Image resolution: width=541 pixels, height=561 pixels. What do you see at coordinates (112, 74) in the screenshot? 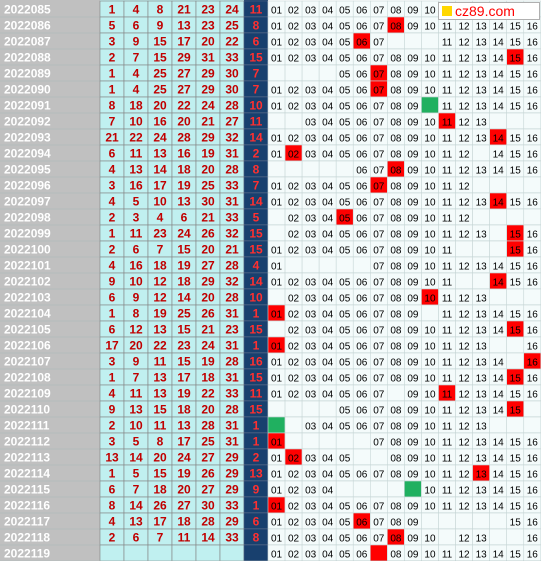
I see `red-ball-number: 1` at bounding box center [112, 74].